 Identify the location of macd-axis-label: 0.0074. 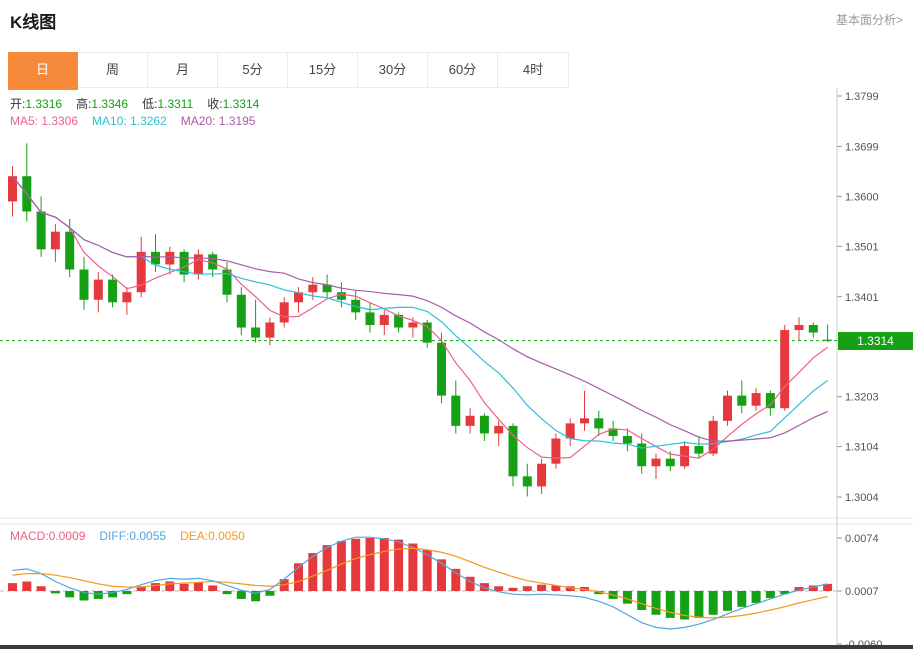
(862, 539).